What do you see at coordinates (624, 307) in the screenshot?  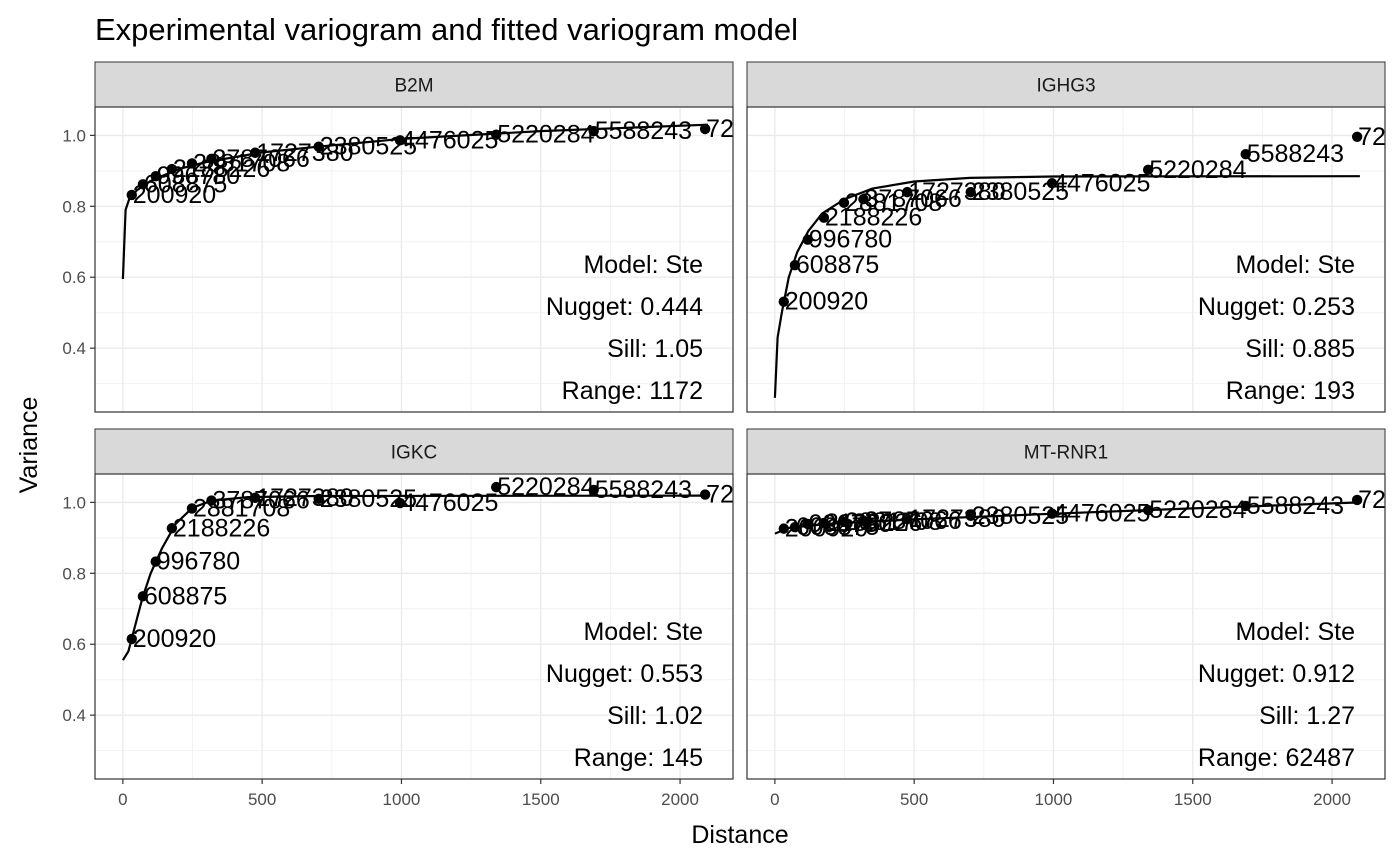 I see `model-annotation: Nugget: 0.444` at bounding box center [624, 307].